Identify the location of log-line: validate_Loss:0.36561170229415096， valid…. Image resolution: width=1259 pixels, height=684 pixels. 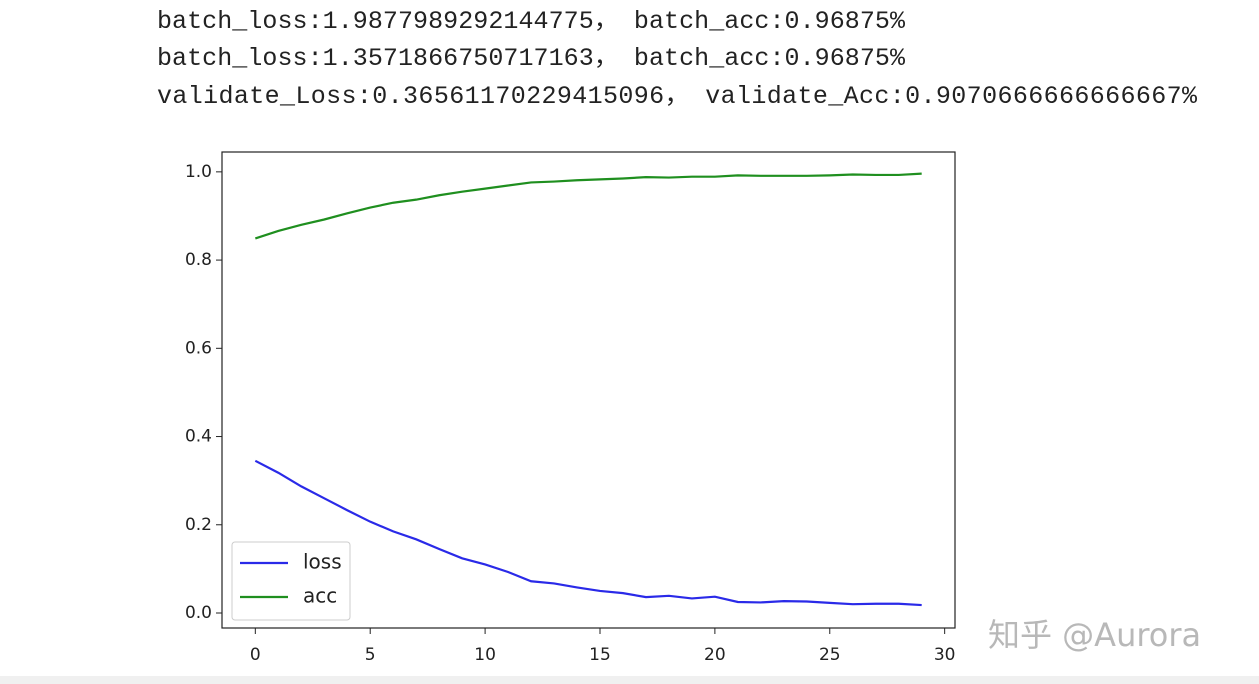
(677, 96).